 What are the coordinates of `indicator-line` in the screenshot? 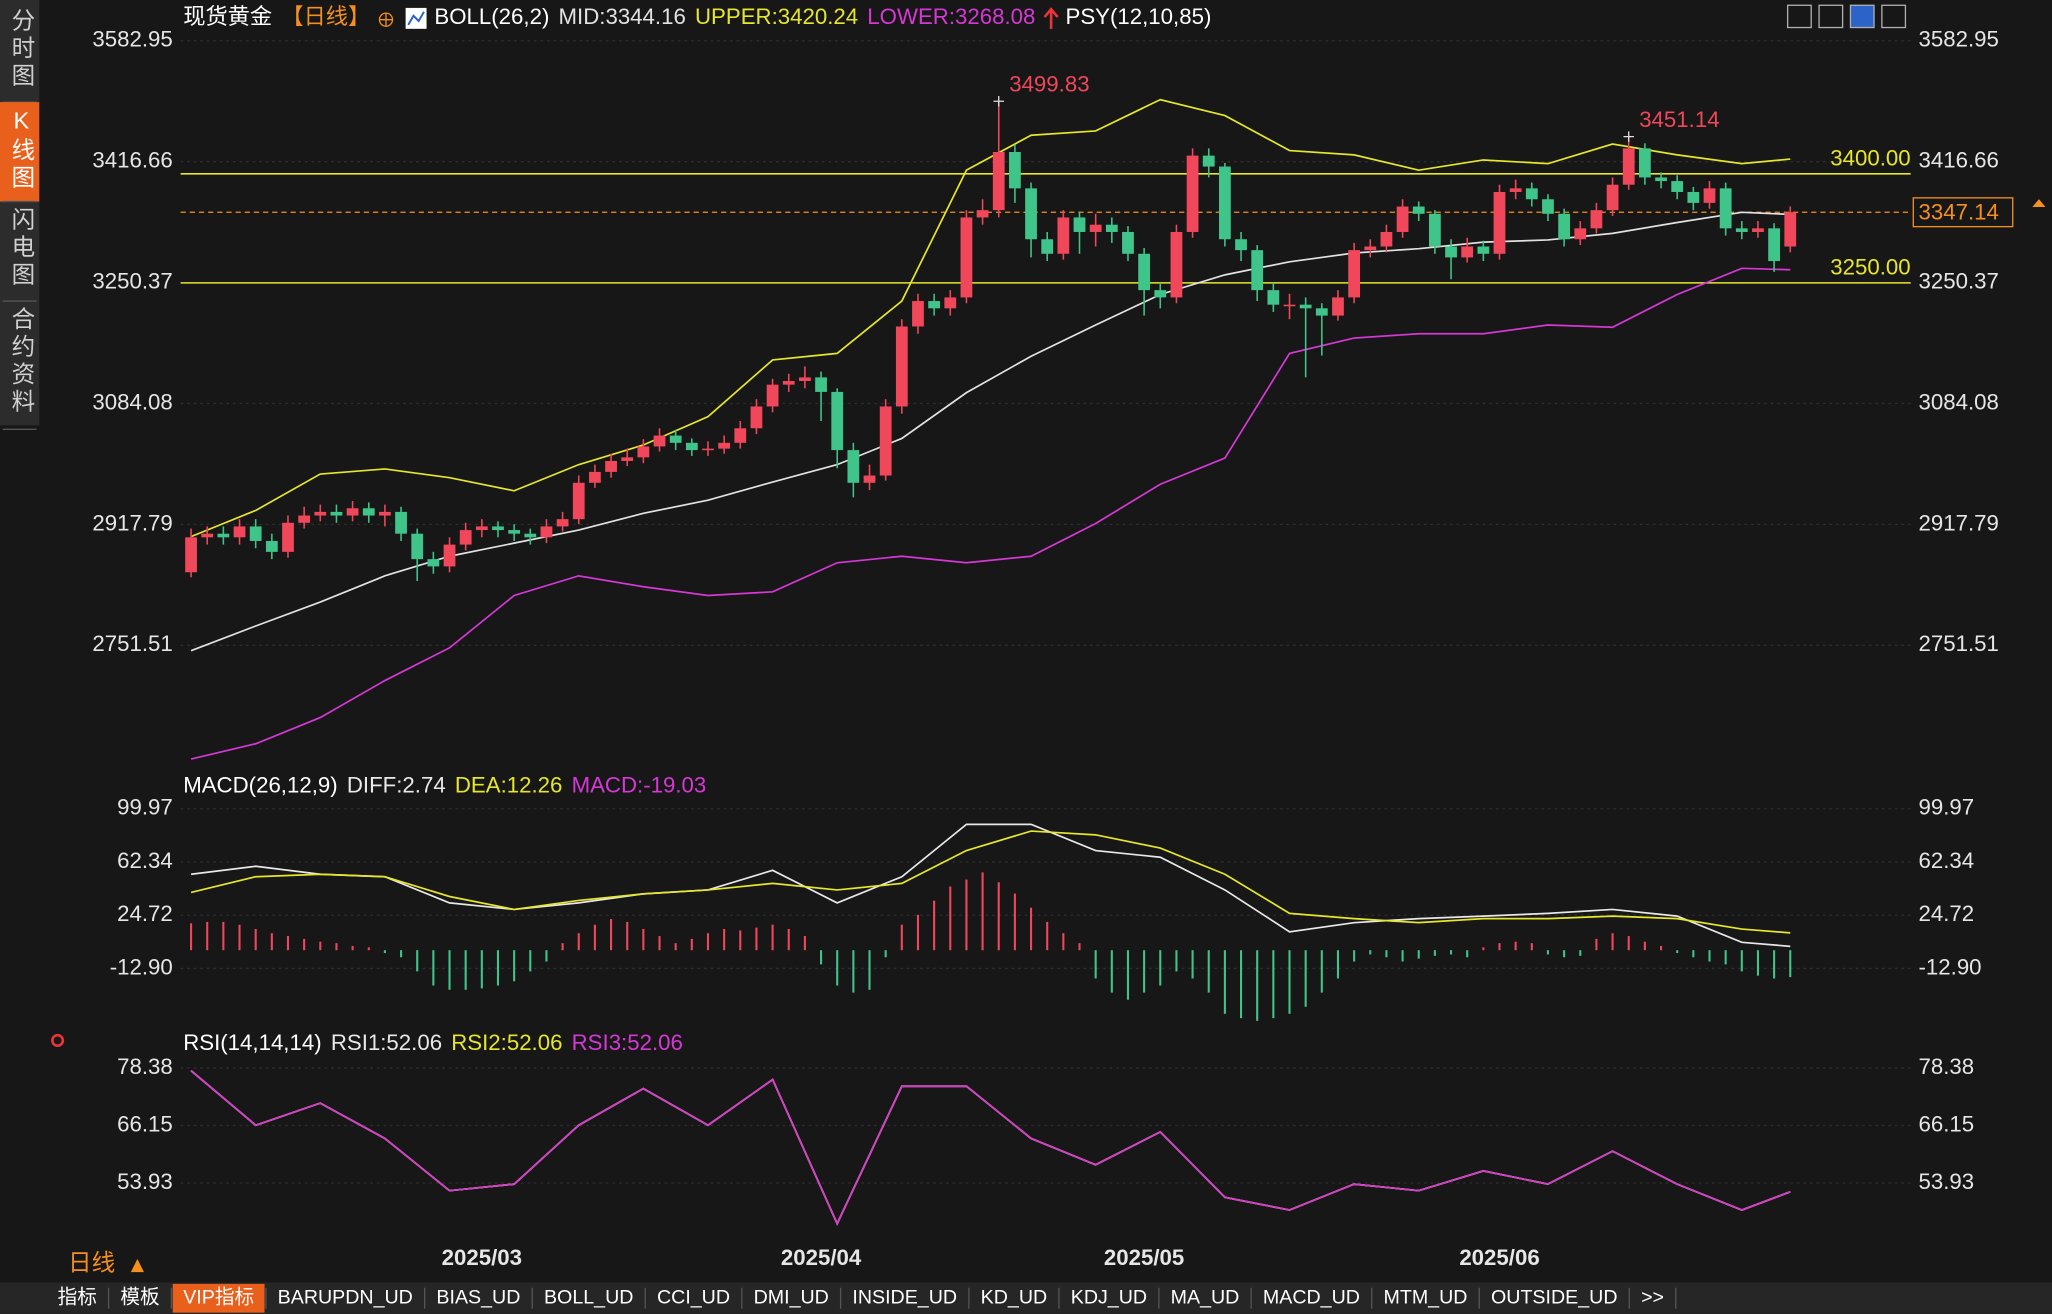 It's located at (990, 882).